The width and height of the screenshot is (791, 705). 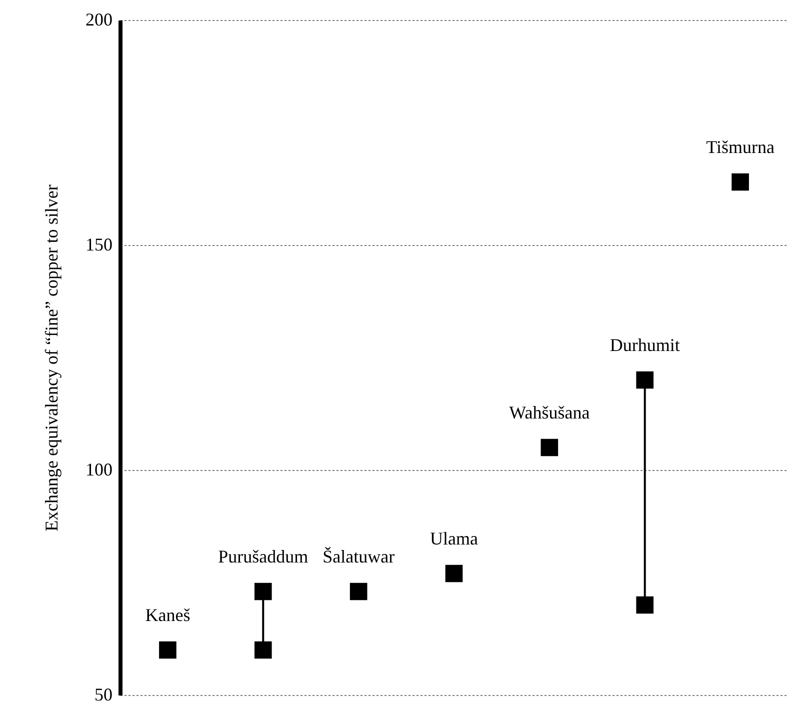 What do you see at coordinates (263, 556) in the screenshot?
I see `x-tick-label: Purušaddum` at bounding box center [263, 556].